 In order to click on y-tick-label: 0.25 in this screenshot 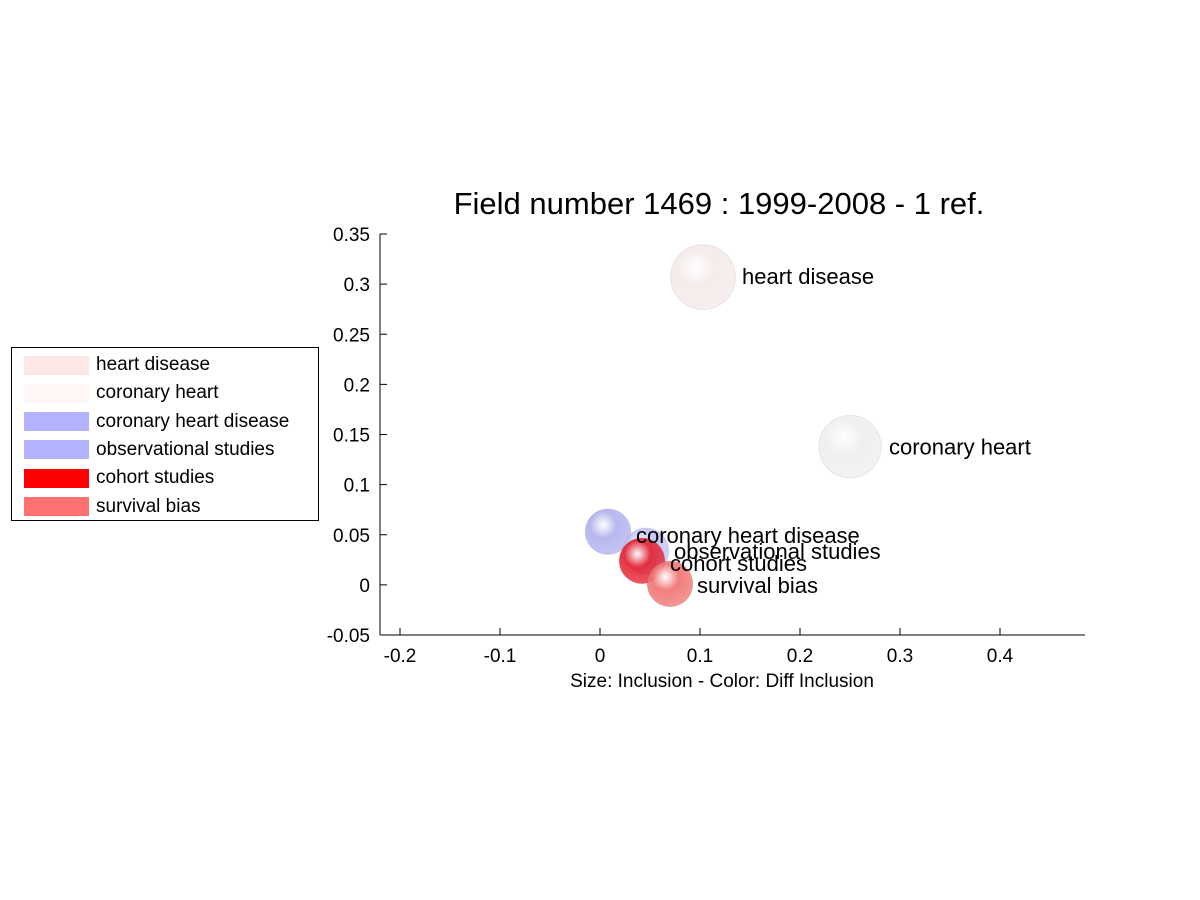, I will do `click(351, 335)`.